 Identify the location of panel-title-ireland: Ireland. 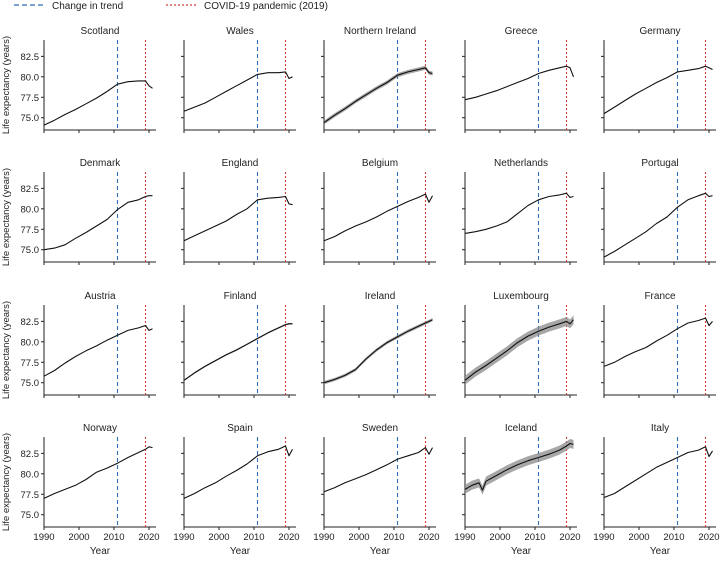
(380, 296).